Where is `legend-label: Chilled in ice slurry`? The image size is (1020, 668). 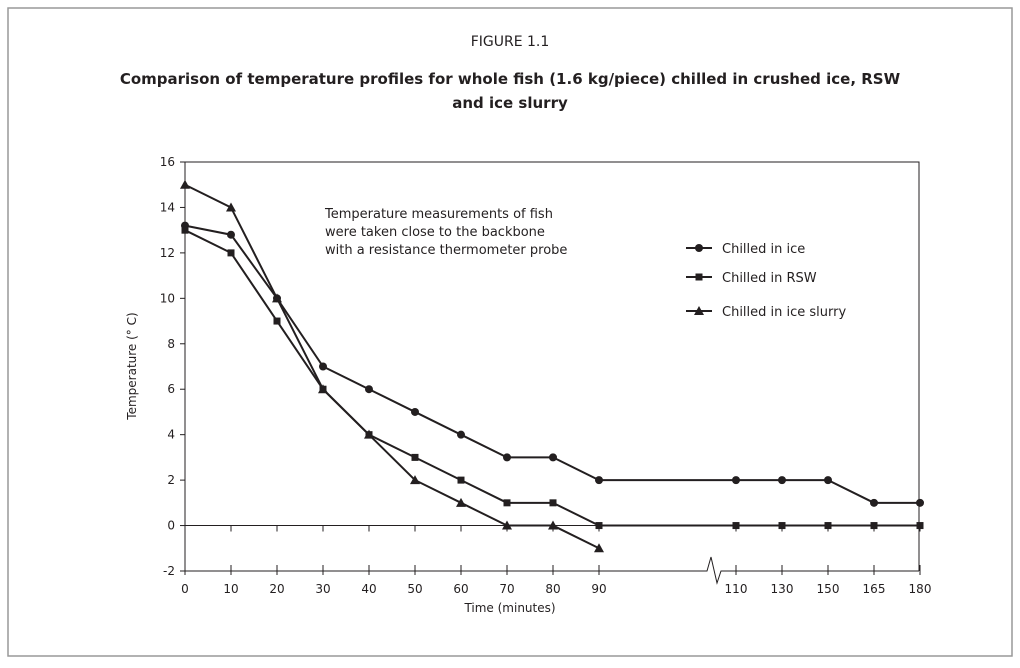 legend-label: Chilled in ice slurry is located at coordinates (784, 312).